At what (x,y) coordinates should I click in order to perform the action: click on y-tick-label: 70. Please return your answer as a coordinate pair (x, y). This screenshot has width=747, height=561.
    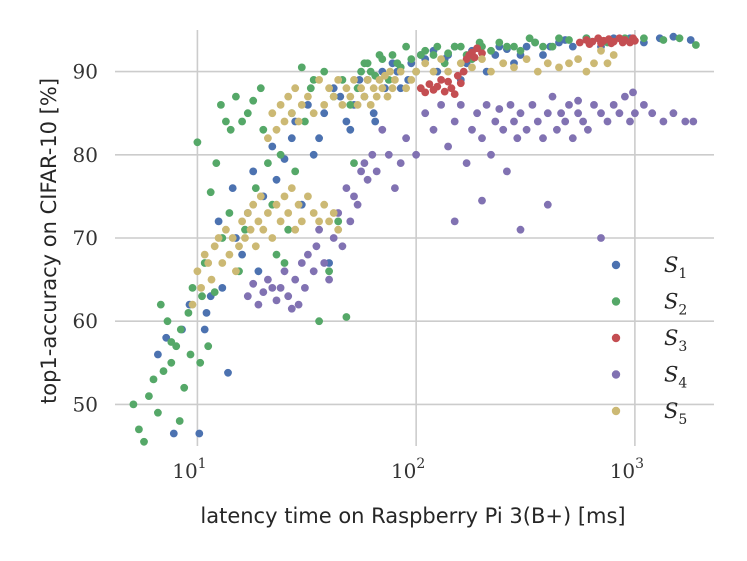
    Looking at the image, I should click on (85, 238).